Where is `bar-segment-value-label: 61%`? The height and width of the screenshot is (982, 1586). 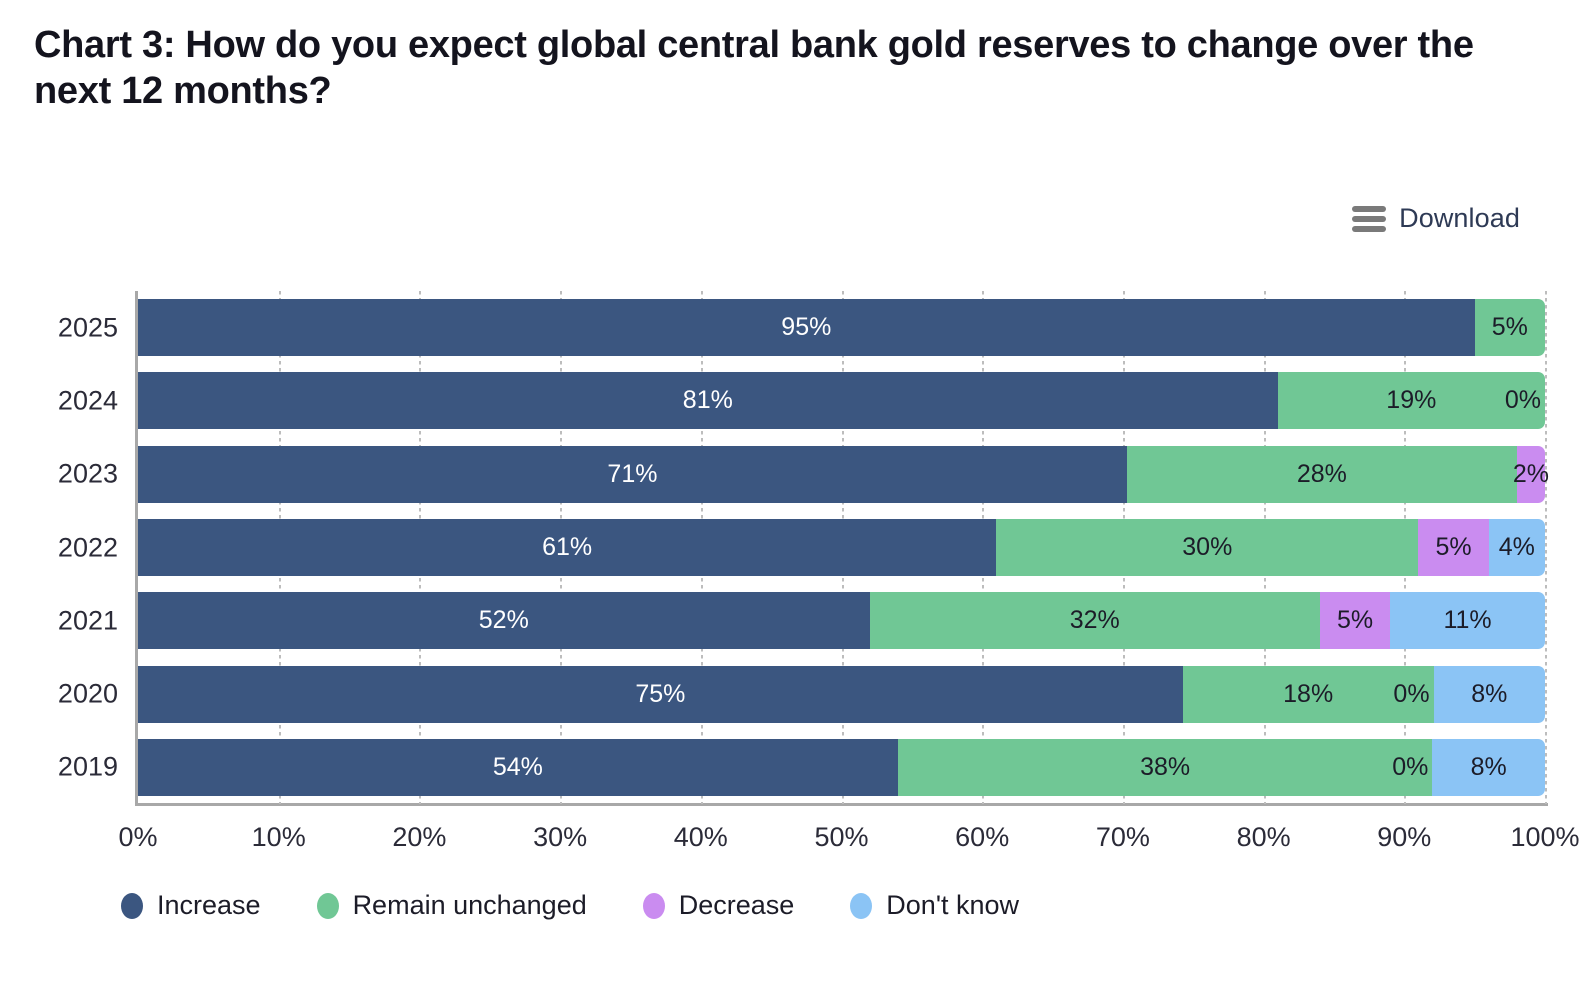
bar-segment-value-label: 61% is located at coordinates (567, 547).